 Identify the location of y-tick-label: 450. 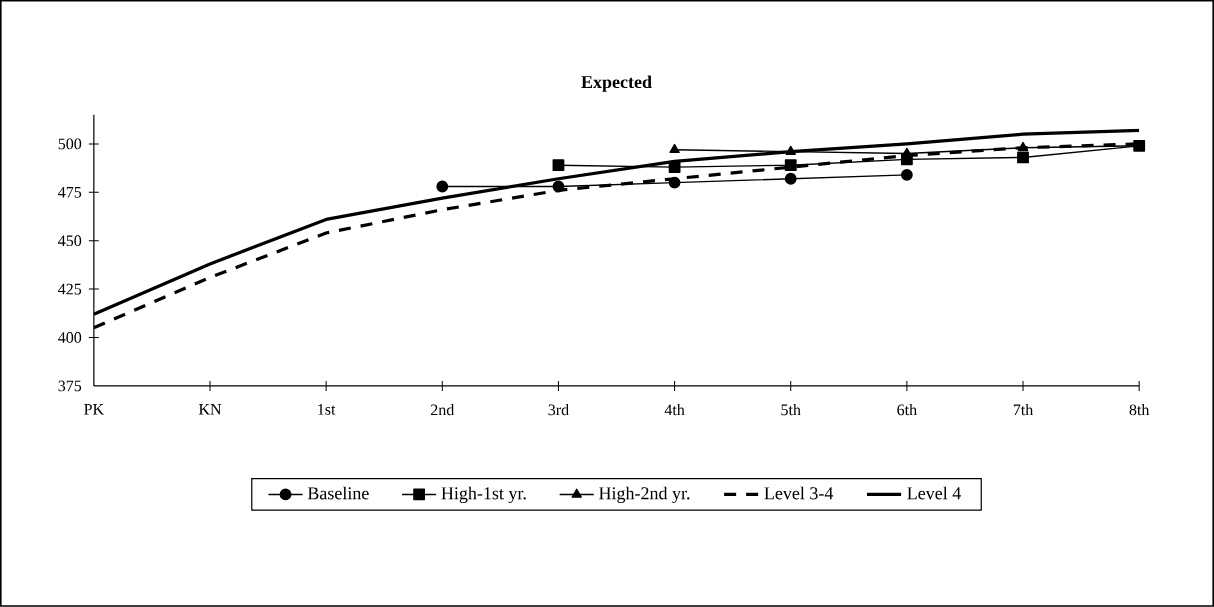
(70, 241).